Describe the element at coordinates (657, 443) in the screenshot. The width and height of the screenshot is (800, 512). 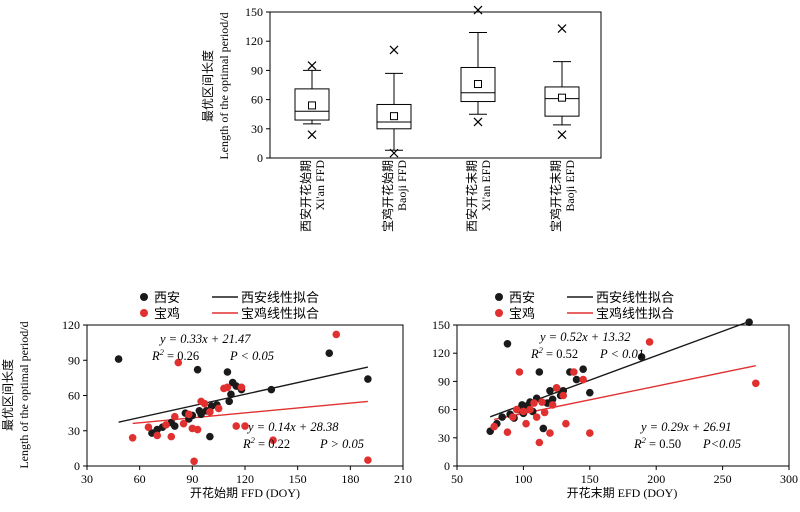
I see `efd-baoji-r2: R2 = 0.50` at that location.